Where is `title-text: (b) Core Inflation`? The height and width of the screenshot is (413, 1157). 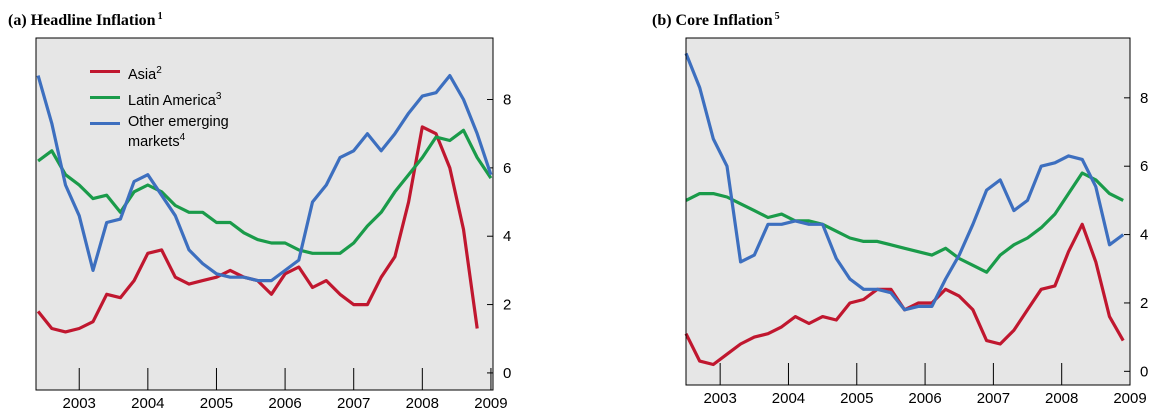 title-text: (b) Core Inflation is located at coordinates (712, 20).